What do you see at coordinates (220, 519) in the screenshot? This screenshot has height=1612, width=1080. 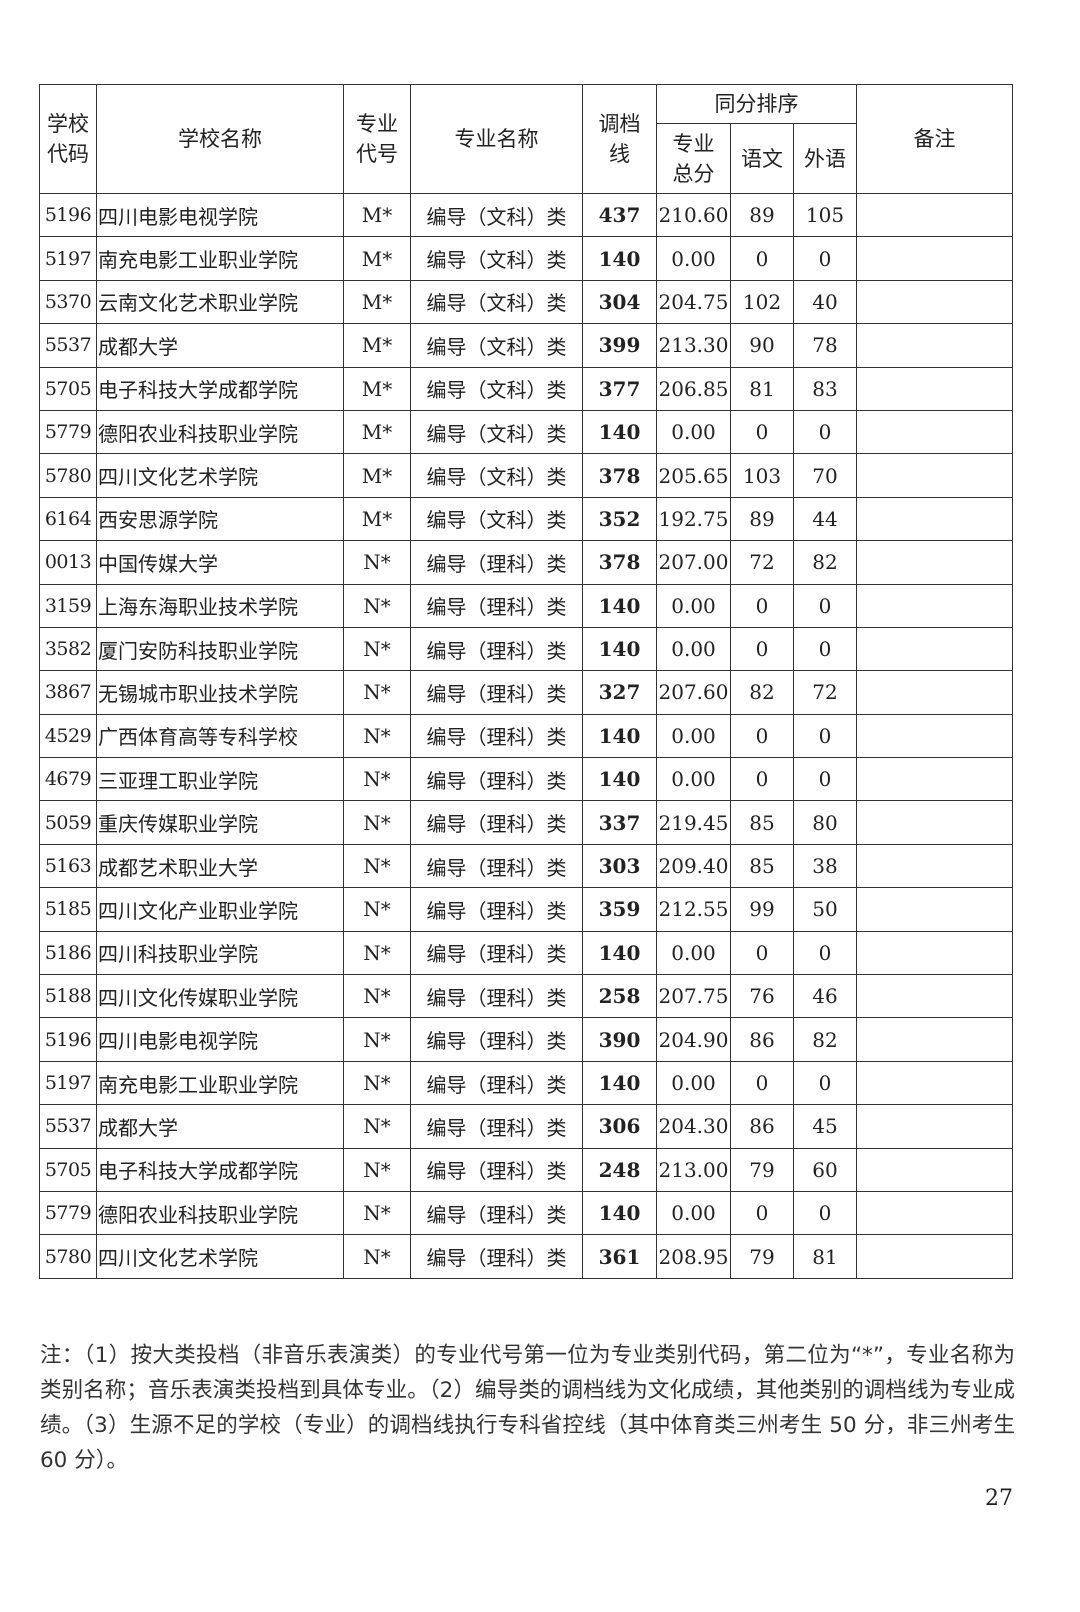 I see `cell-school-name: 西安思源学院` at bounding box center [220, 519].